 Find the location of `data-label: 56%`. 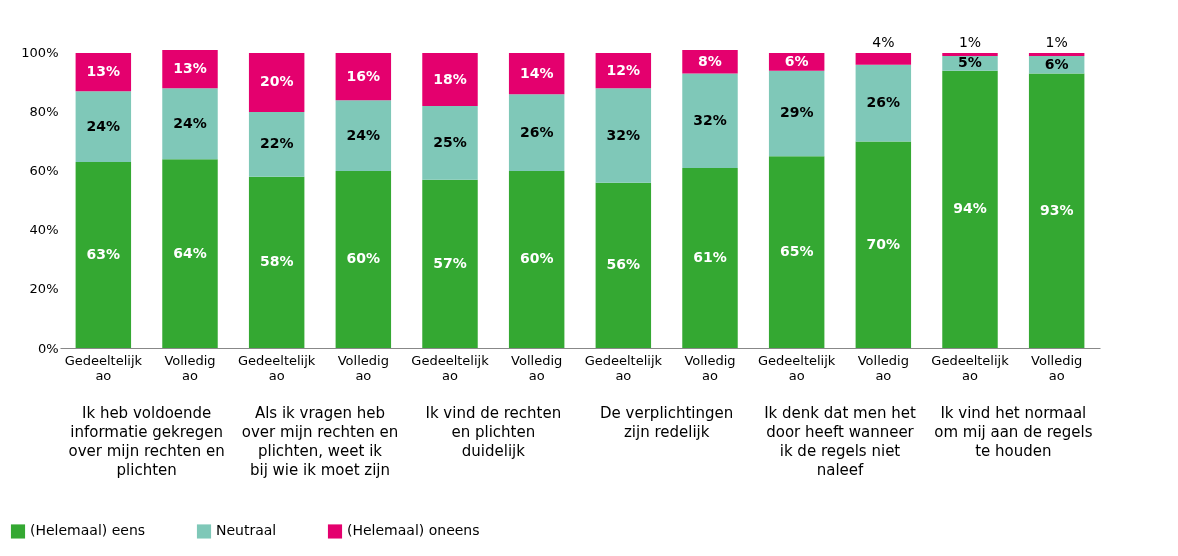

data-label: 56% is located at coordinates (623, 264).